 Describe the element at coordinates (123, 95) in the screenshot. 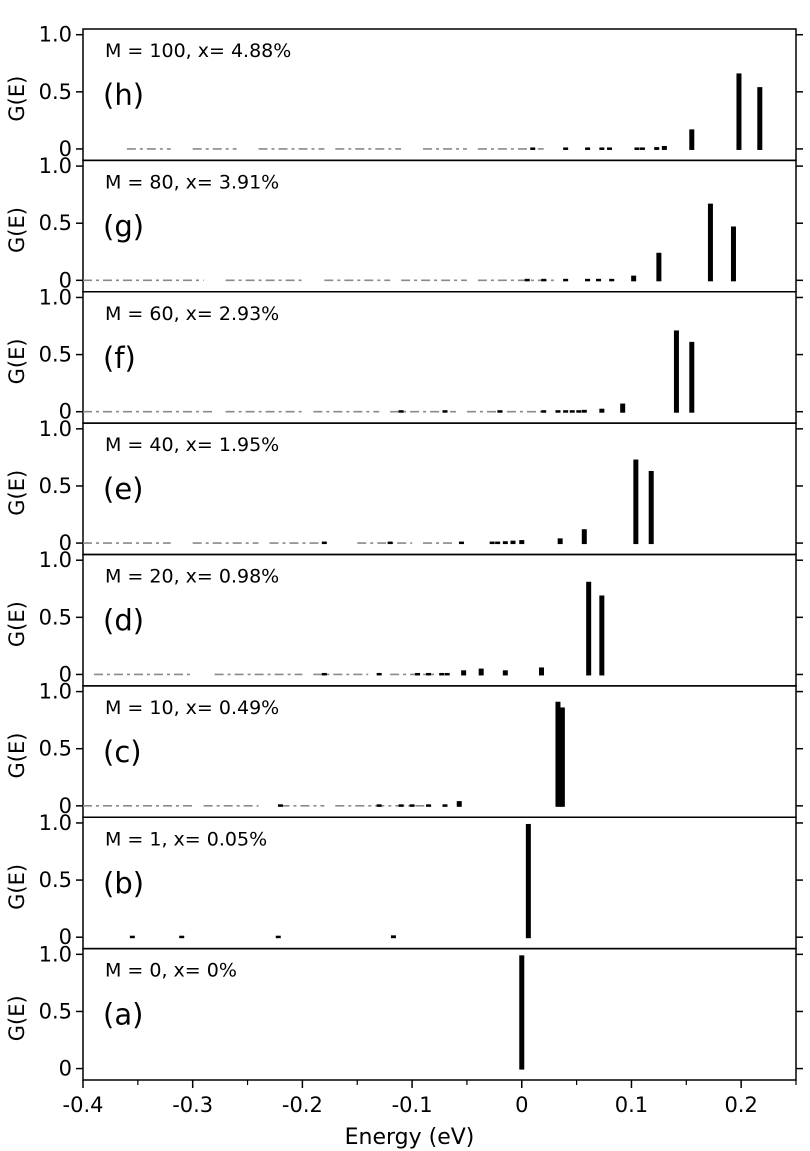

I see `panel-label: (h)` at that location.